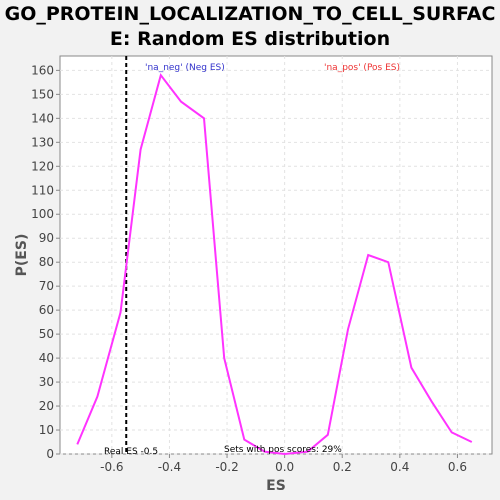 This screenshot has height=500, width=500. What do you see at coordinates (457, 467) in the screenshot?
I see `x-tick-label: 0.6` at bounding box center [457, 467].